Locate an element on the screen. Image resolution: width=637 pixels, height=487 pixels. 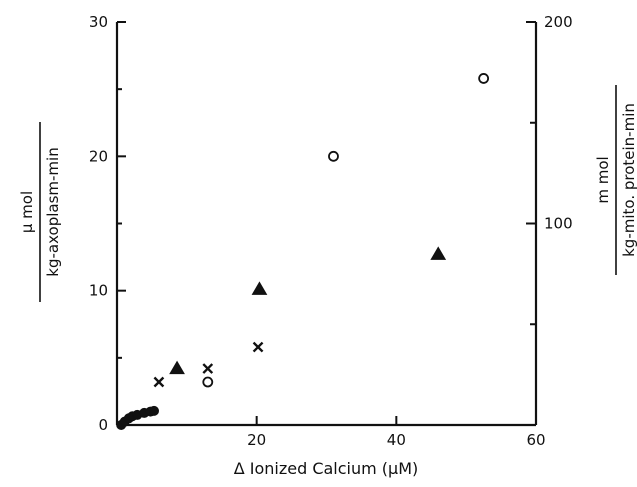
x-tick-label: 40 is located at coordinates (396, 440).